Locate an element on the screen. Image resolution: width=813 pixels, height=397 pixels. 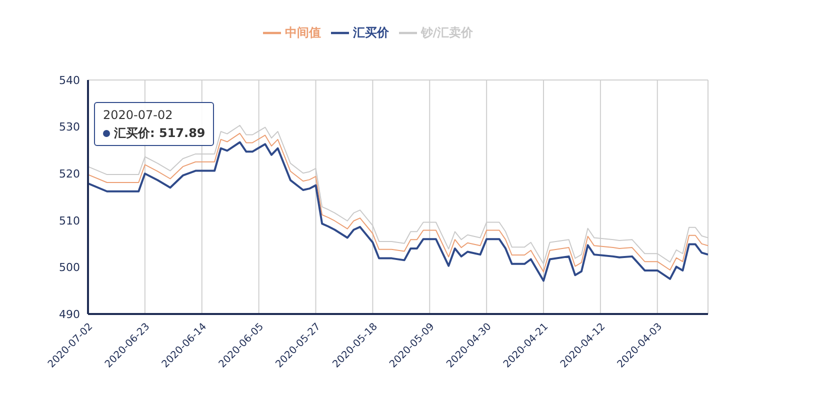
y-tick-label: 520 is located at coordinates (69, 174).